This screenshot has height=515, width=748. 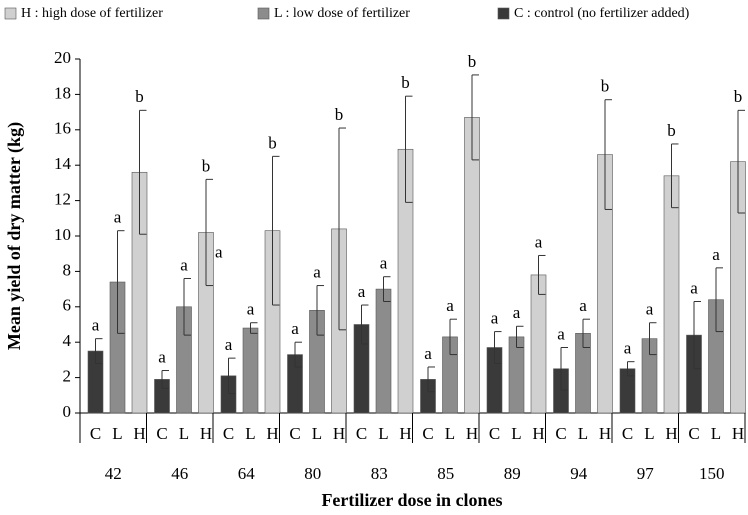 What do you see at coordinates (67, 305) in the screenshot?
I see `y-tick-label: 6` at bounding box center [67, 305].